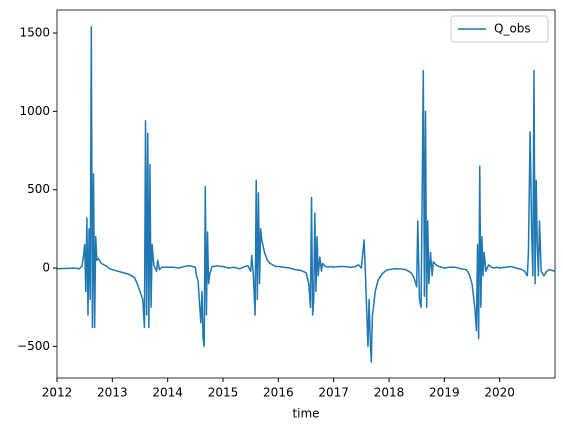 This screenshot has width=563, height=436. What do you see at coordinates (38, 189) in the screenshot?
I see `y-tick-label: 500` at bounding box center [38, 189].